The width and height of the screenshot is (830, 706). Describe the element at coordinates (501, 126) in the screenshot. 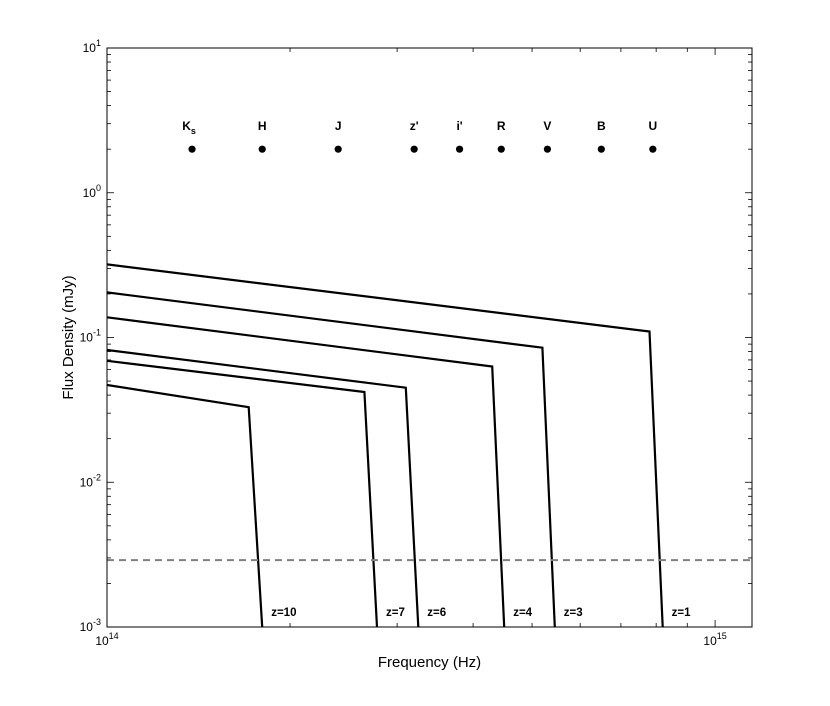

I see `band-label: R` at that location.